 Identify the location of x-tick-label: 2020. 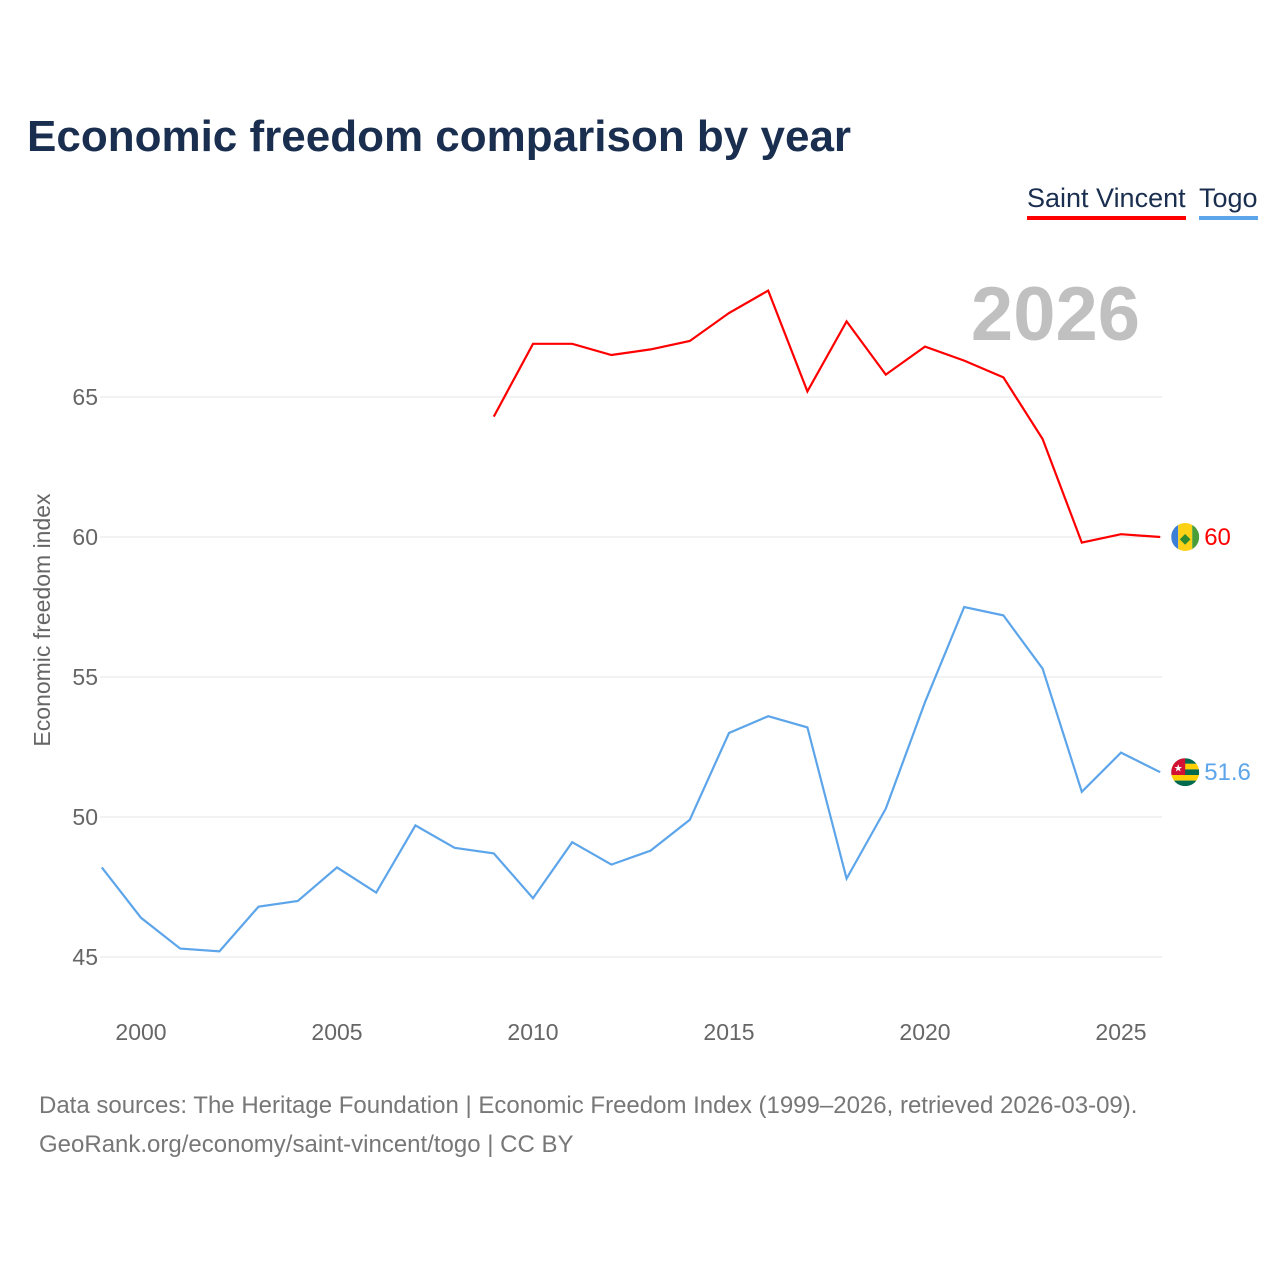
(924, 1032).